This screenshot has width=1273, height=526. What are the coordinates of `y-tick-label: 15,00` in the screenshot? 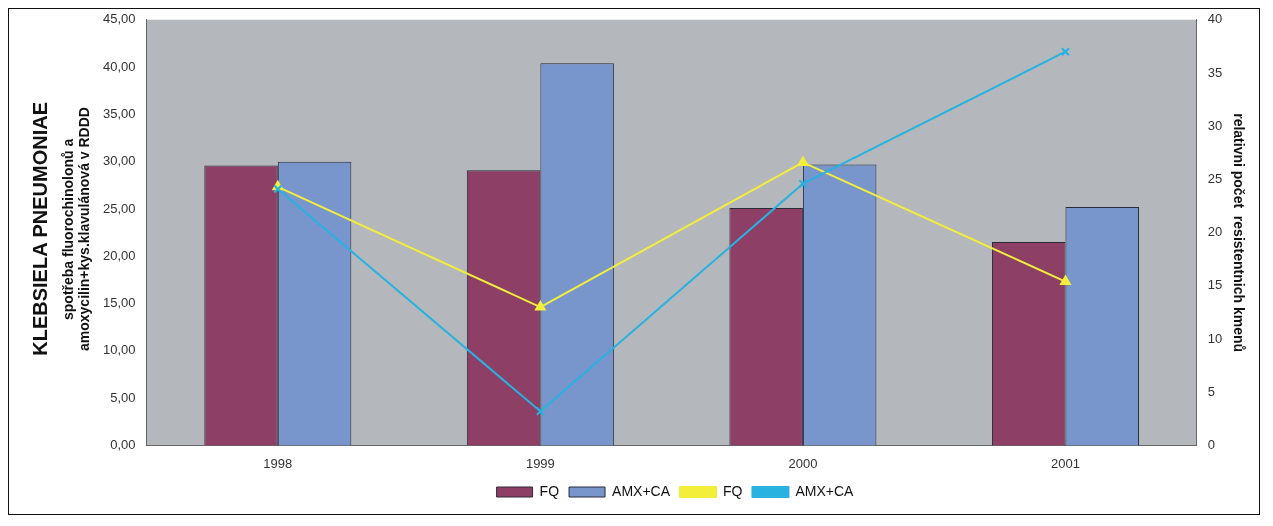 It's located at (119, 303).